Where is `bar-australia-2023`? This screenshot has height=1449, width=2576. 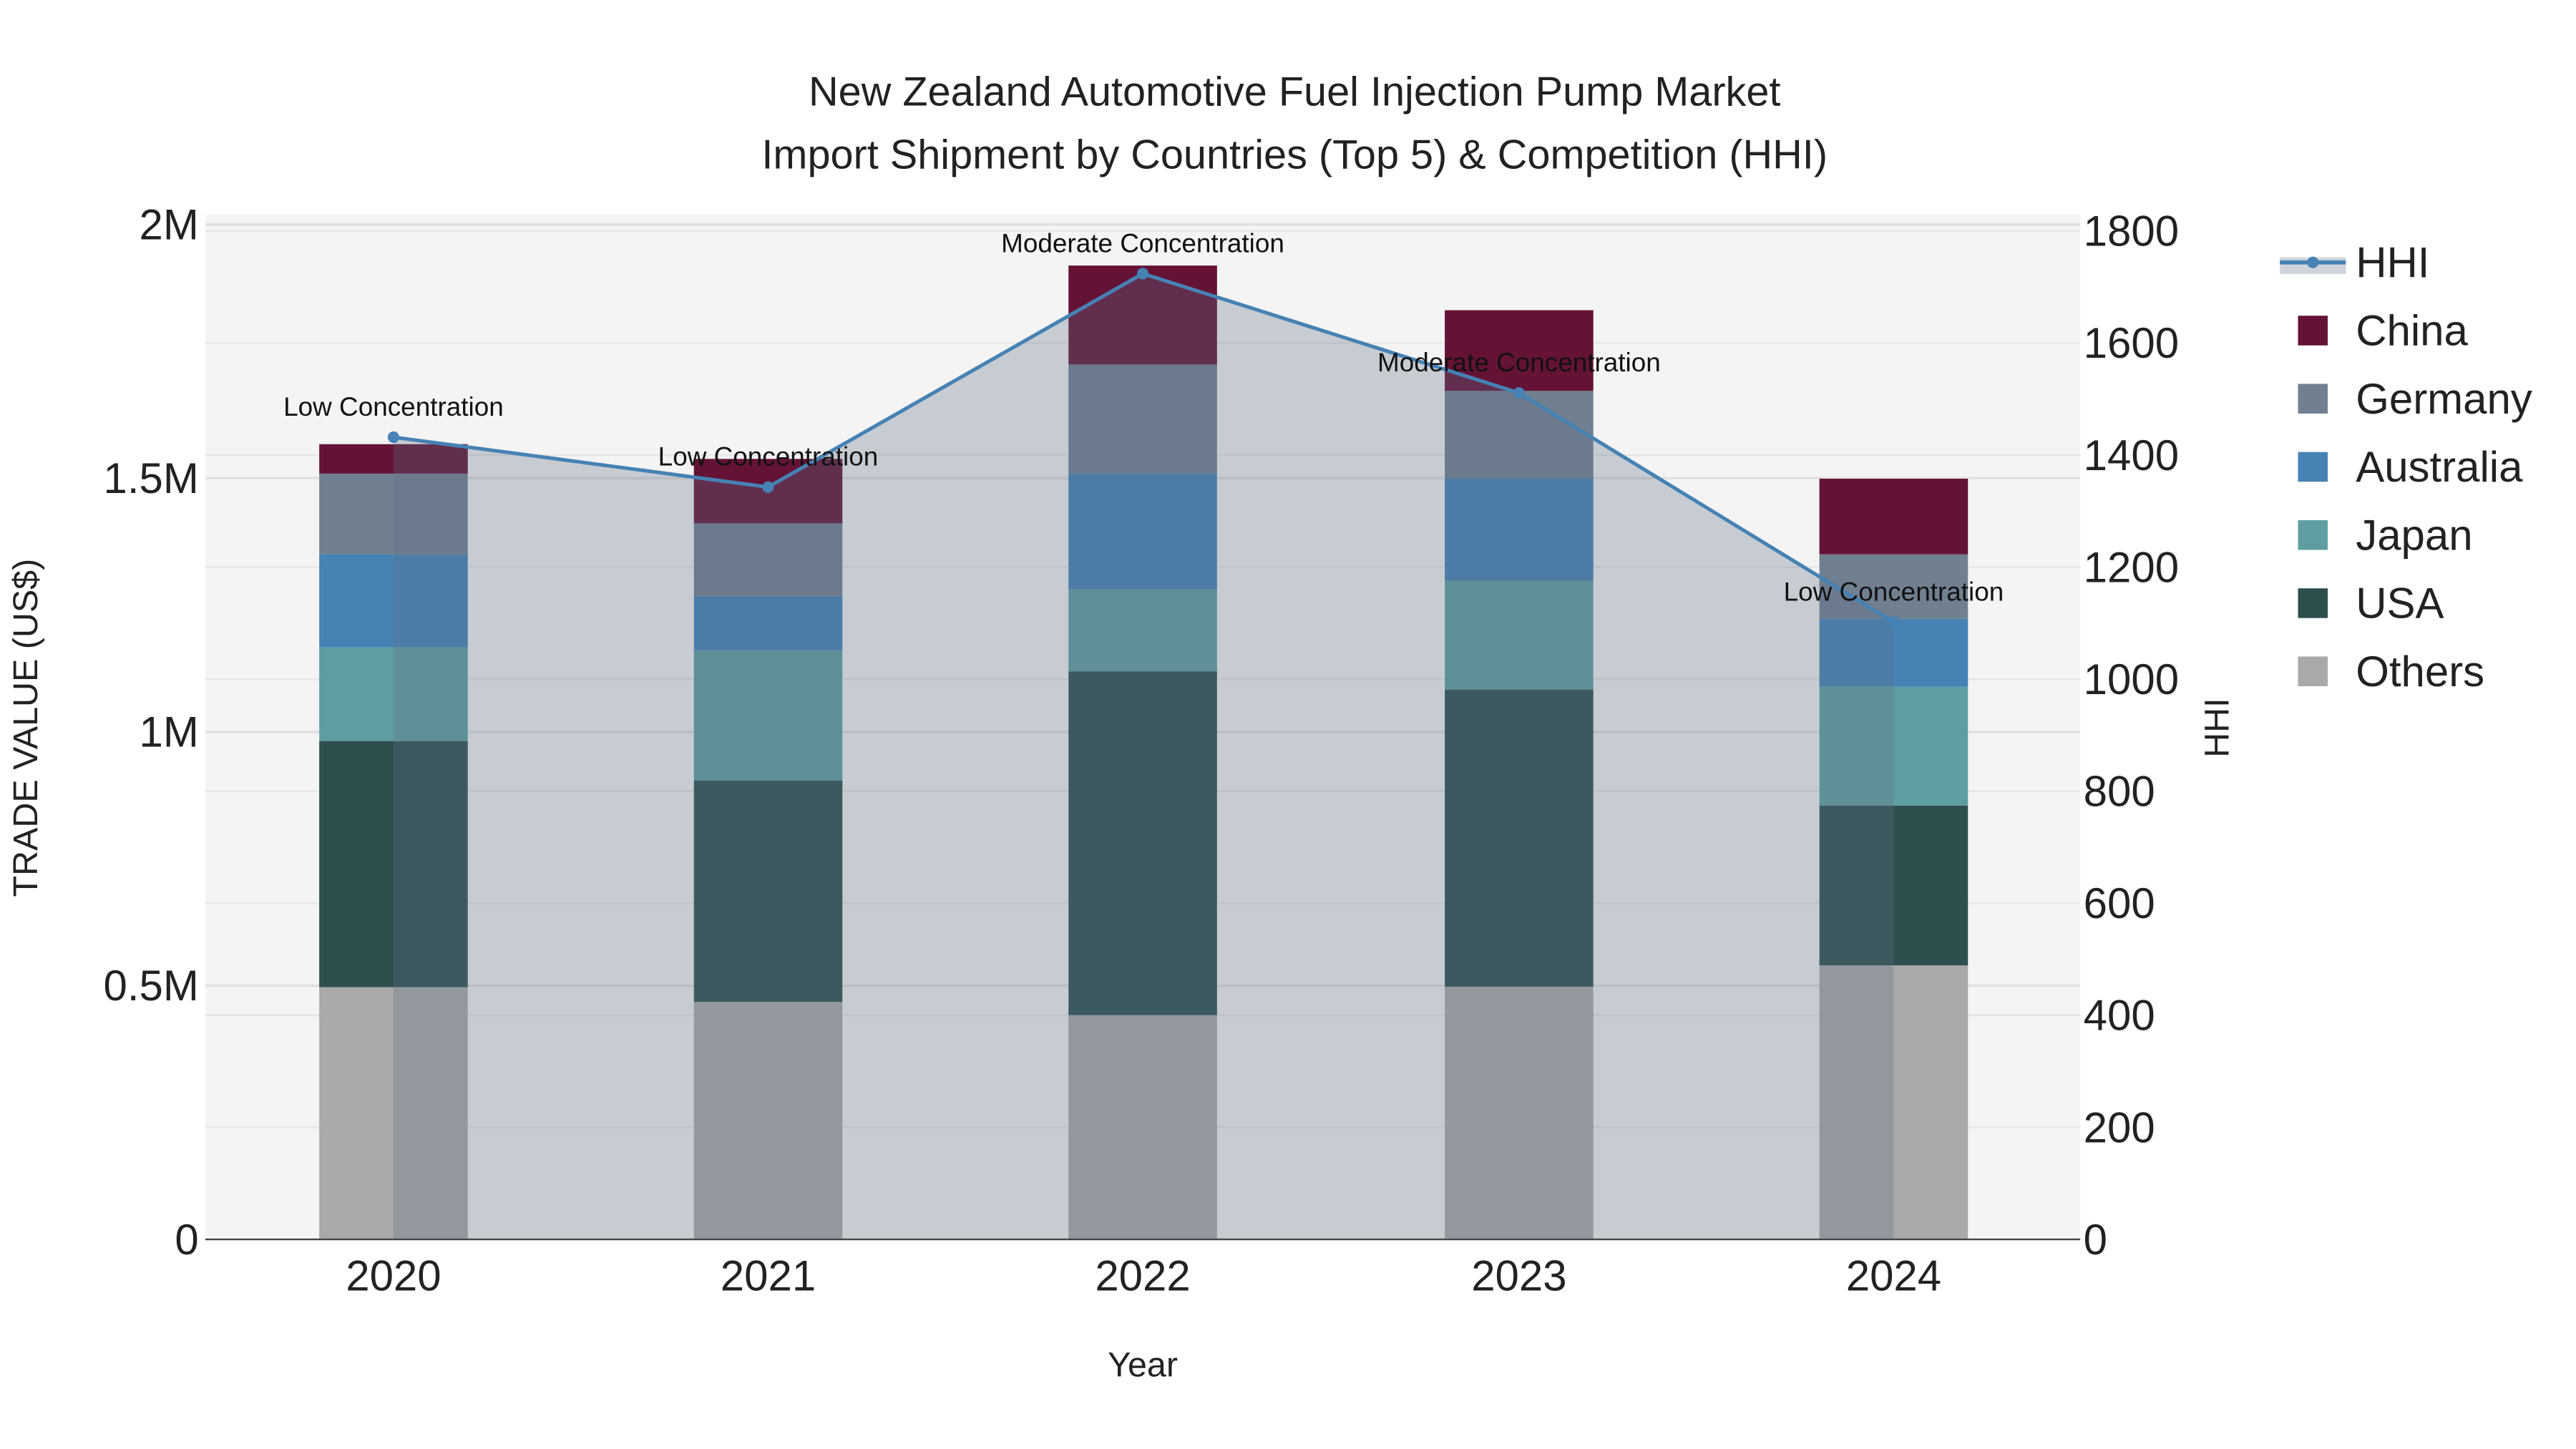
bar-australia-2023 is located at coordinates (1519, 529).